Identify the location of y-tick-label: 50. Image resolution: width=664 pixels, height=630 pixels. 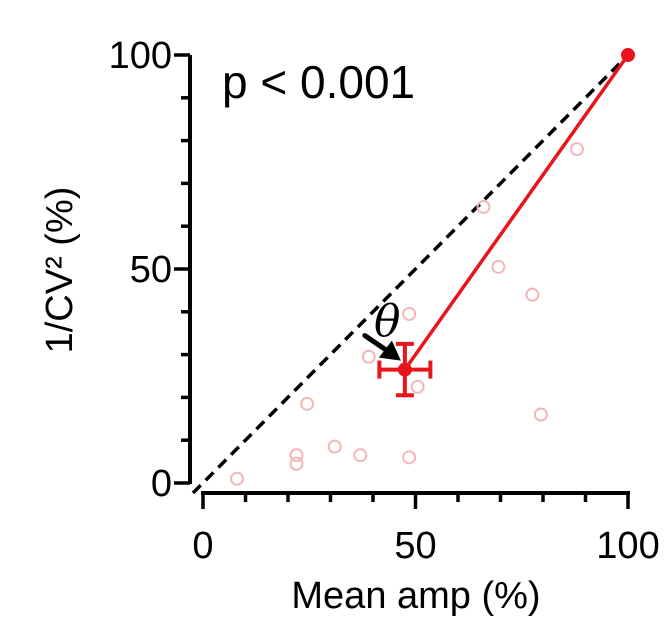
(151, 270).